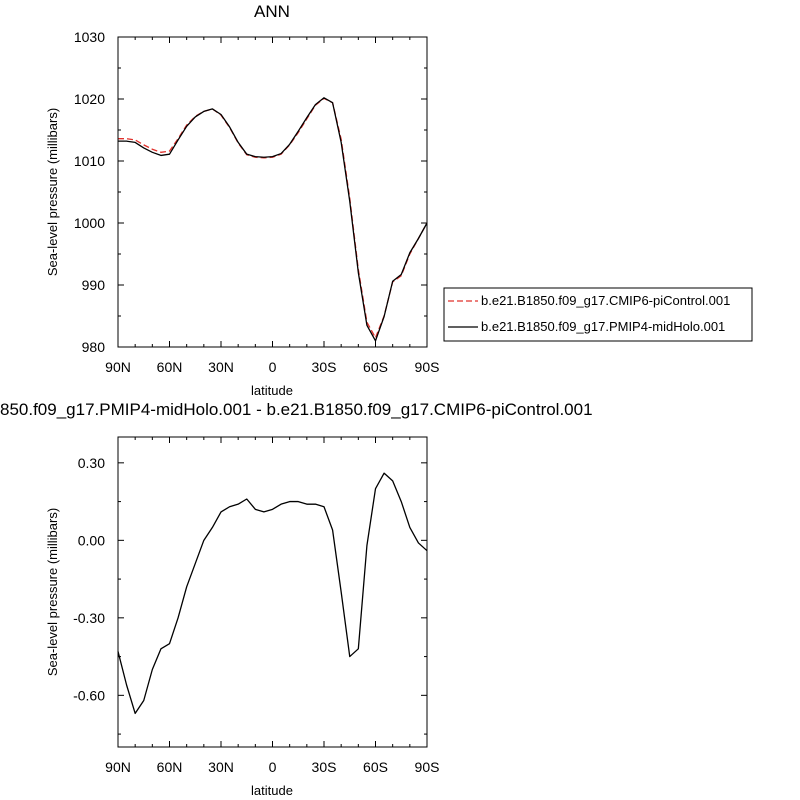 The height and width of the screenshot is (800, 800). What do you see at coordinates (427, 367) in the screenshot?
I see `top-x-tick-label: 90S` at bounding box center [427, 367].